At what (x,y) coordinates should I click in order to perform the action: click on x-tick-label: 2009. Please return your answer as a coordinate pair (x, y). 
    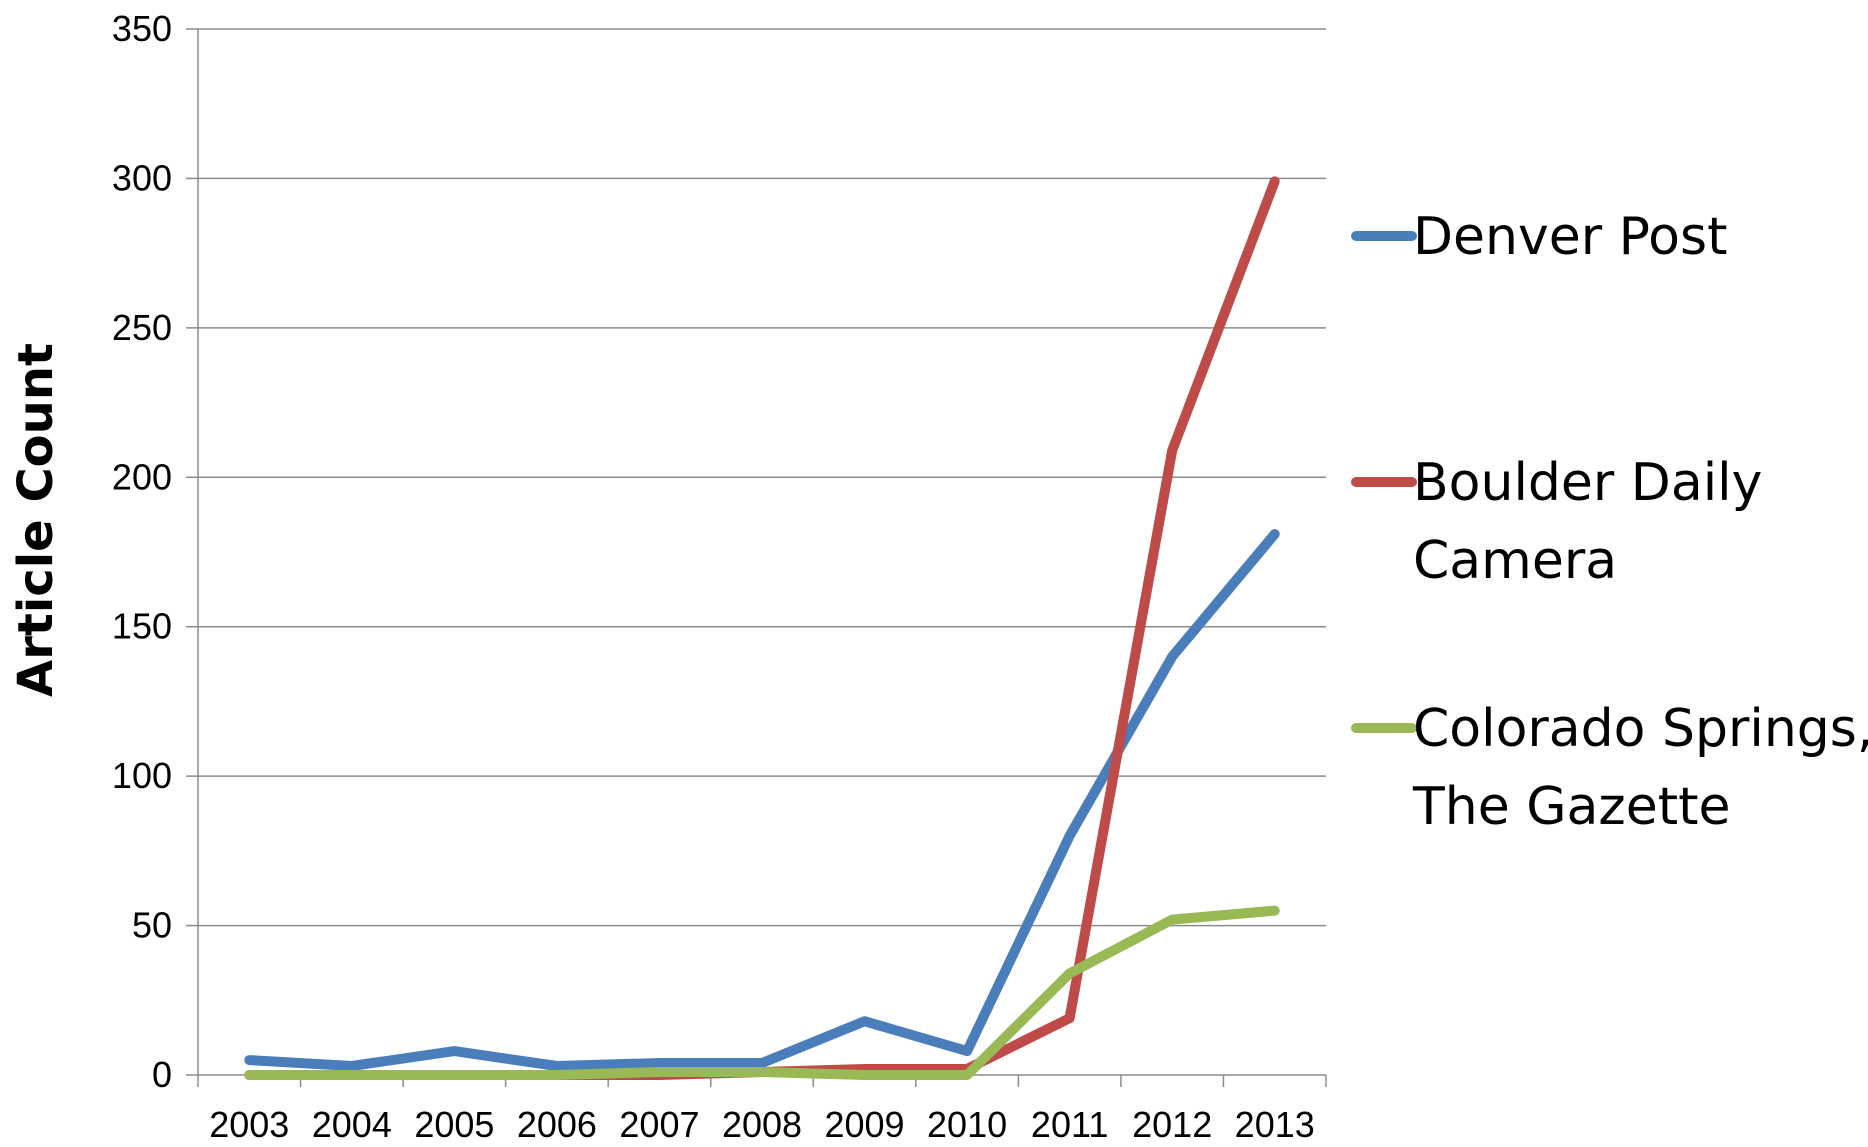
    Looking at the image, I should click on (864, 1124).